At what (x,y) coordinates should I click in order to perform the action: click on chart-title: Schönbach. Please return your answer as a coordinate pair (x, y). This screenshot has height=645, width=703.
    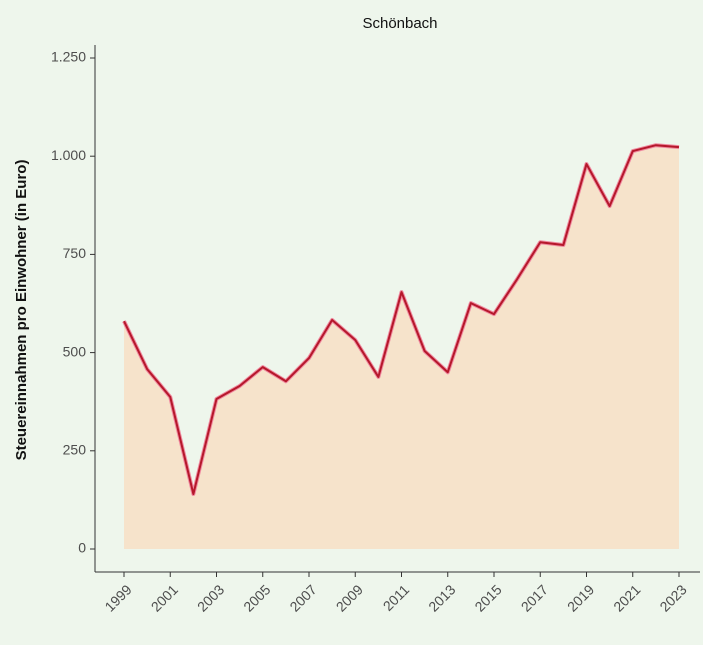
    Looking at the image, I should click on (399, 23).